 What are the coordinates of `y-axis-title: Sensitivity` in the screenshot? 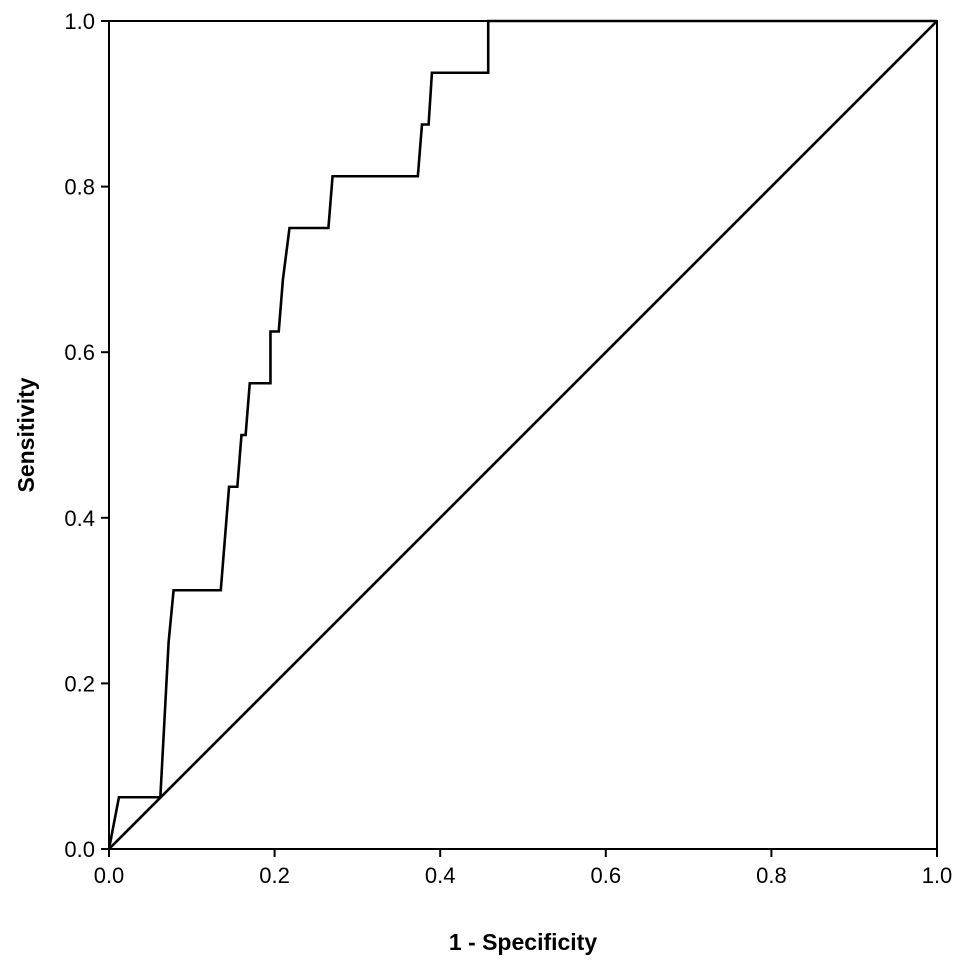 It's located at (26, 434).